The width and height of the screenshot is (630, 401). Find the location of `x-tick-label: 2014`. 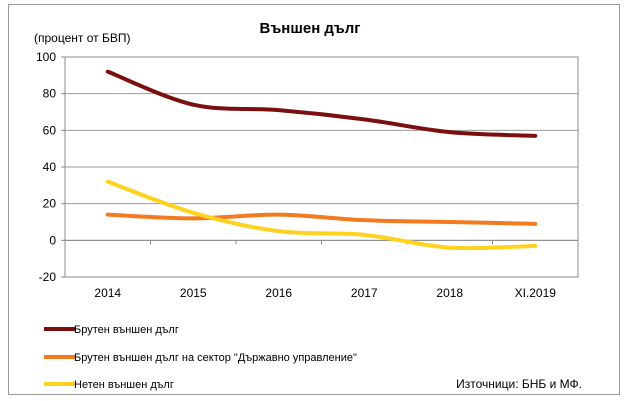

x-tick-label: 2014 is located at coordinates (107, 293).